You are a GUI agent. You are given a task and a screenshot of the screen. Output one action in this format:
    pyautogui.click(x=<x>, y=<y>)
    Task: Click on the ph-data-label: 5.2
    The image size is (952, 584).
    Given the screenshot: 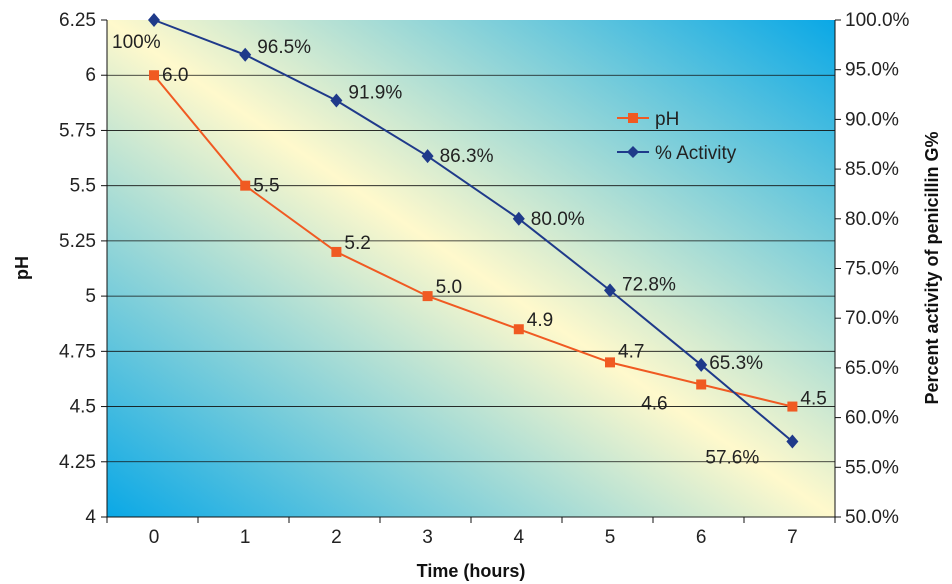 What is the action you would take?
    pyautogui.click(x=357, y=243)
    